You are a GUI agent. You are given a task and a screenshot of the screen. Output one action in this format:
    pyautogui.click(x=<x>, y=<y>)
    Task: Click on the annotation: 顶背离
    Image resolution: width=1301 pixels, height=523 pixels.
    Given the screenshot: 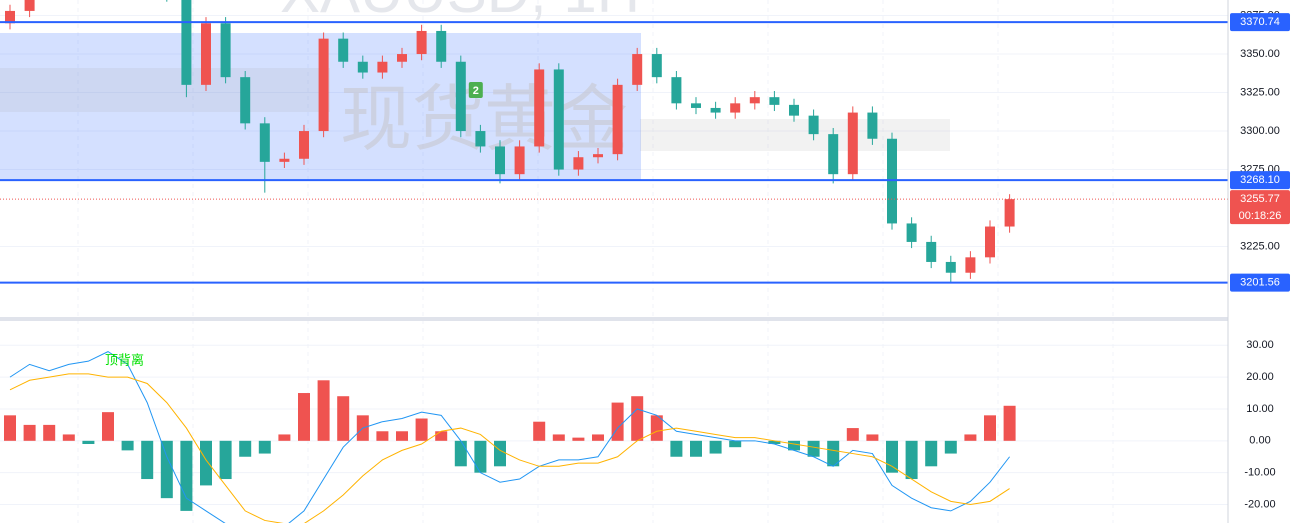 What is the action you would take?
    pyautogui.click(x=124, y=359)
    